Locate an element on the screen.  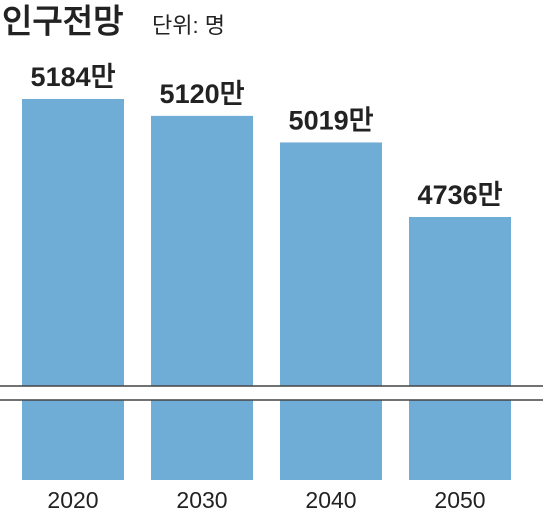
x-tick-label: 2050 is located at coordinates (459, 500).